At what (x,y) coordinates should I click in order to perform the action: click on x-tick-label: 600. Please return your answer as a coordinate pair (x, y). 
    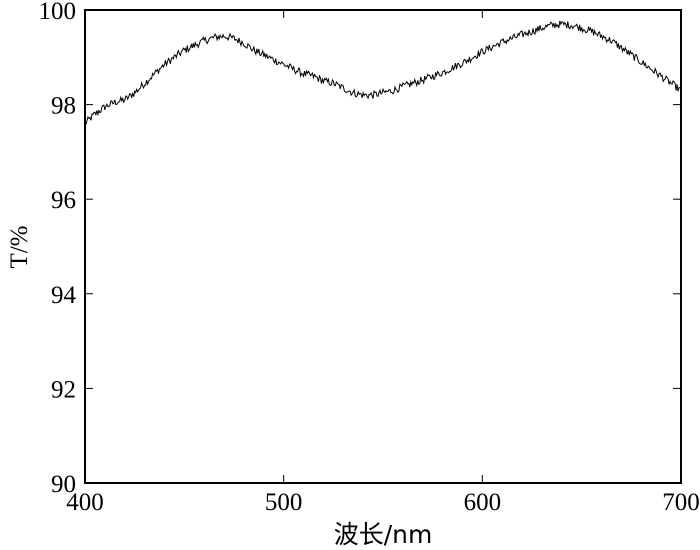
    Looking at the image, I should click on (483, 502).